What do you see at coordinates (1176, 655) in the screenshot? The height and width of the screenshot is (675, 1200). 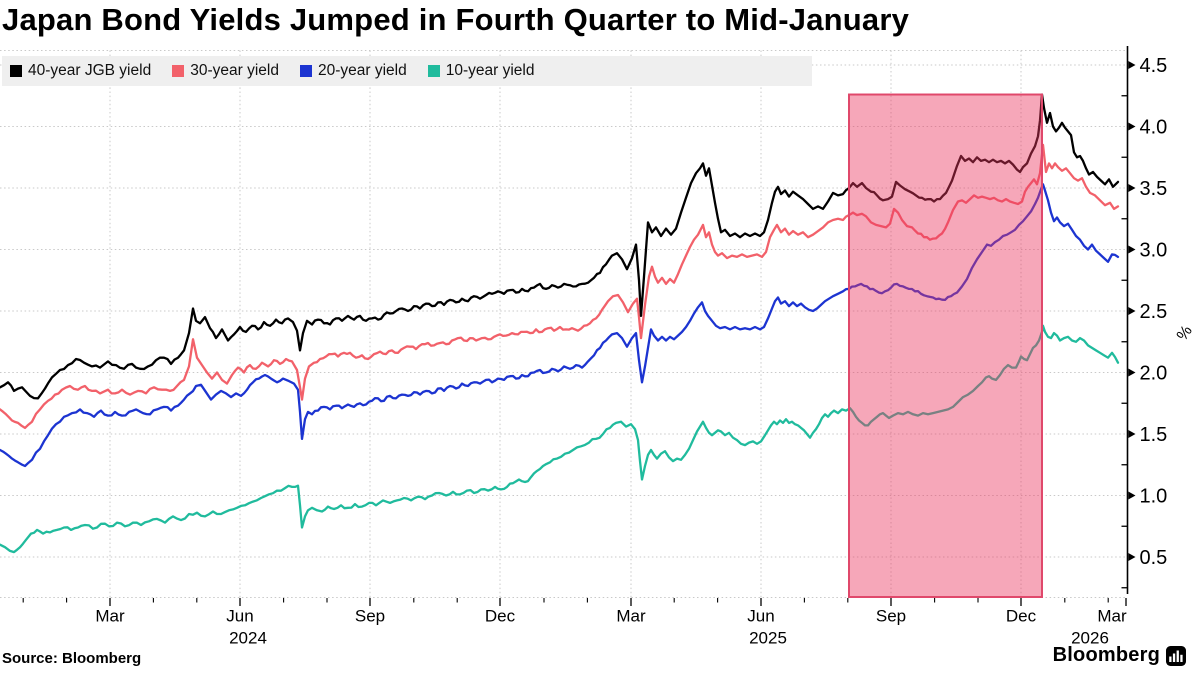 I see `bloomberg-bars-icon` at bounding box center [1176, 655].